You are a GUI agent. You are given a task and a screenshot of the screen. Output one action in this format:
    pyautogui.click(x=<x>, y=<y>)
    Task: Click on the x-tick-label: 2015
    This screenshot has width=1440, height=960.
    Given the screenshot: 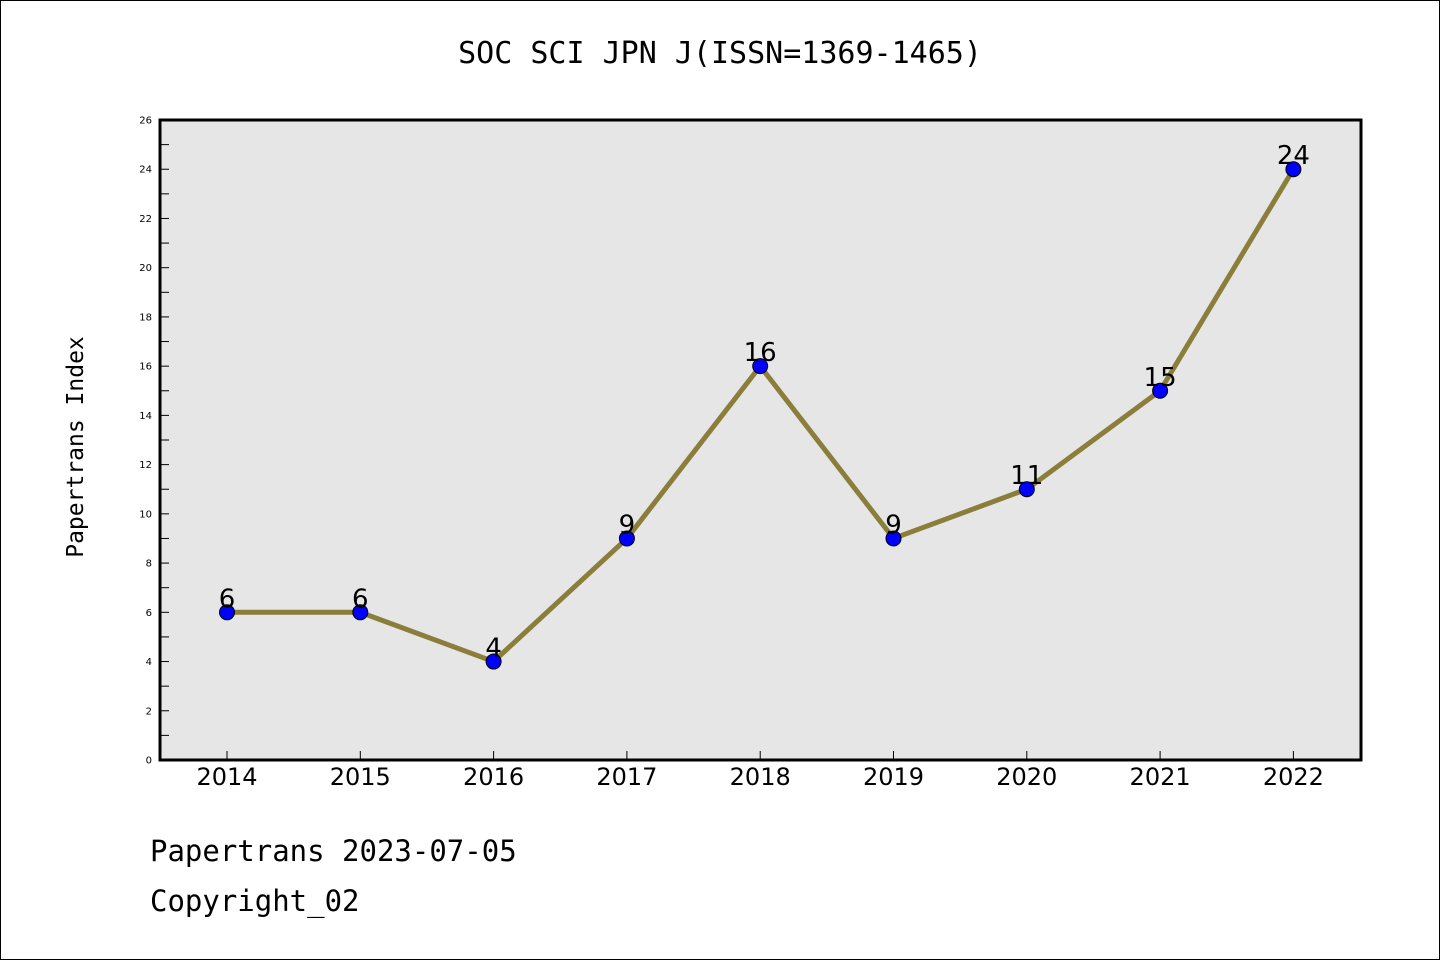 What is the action you would take?
    pyautogui.click(x=360, y=777)
    